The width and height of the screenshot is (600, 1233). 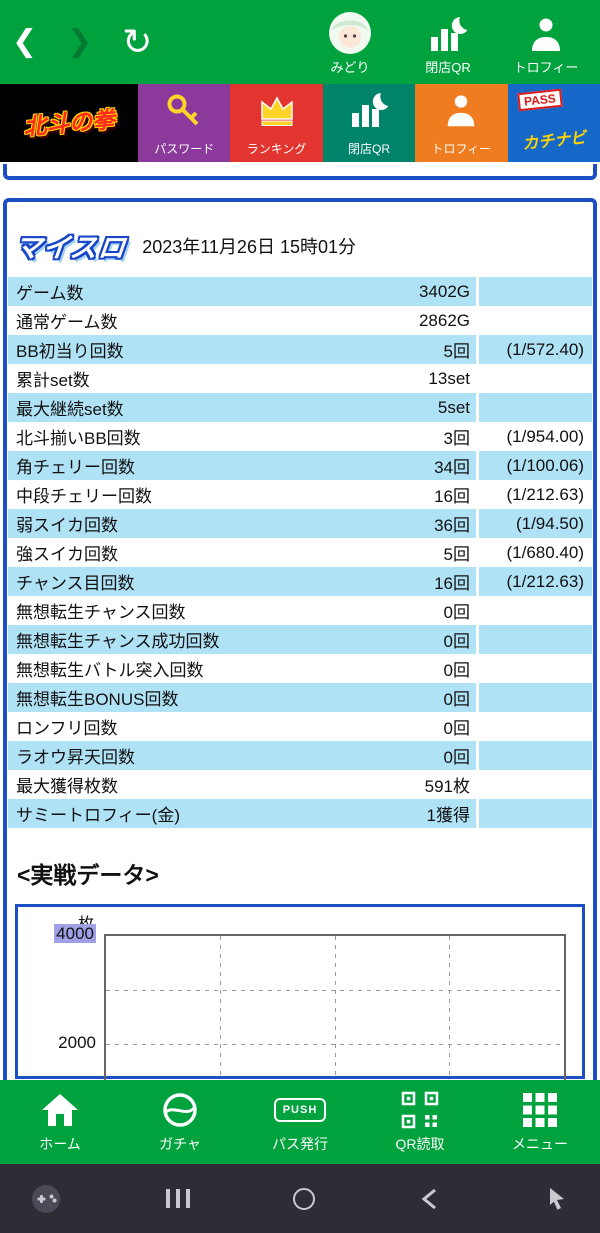 What do you see at coordinates (300, 465) in the screenshot?
I see `table-row: 角チェリー回数 34回 (1/100.06)` at bounding box center [300, 465].